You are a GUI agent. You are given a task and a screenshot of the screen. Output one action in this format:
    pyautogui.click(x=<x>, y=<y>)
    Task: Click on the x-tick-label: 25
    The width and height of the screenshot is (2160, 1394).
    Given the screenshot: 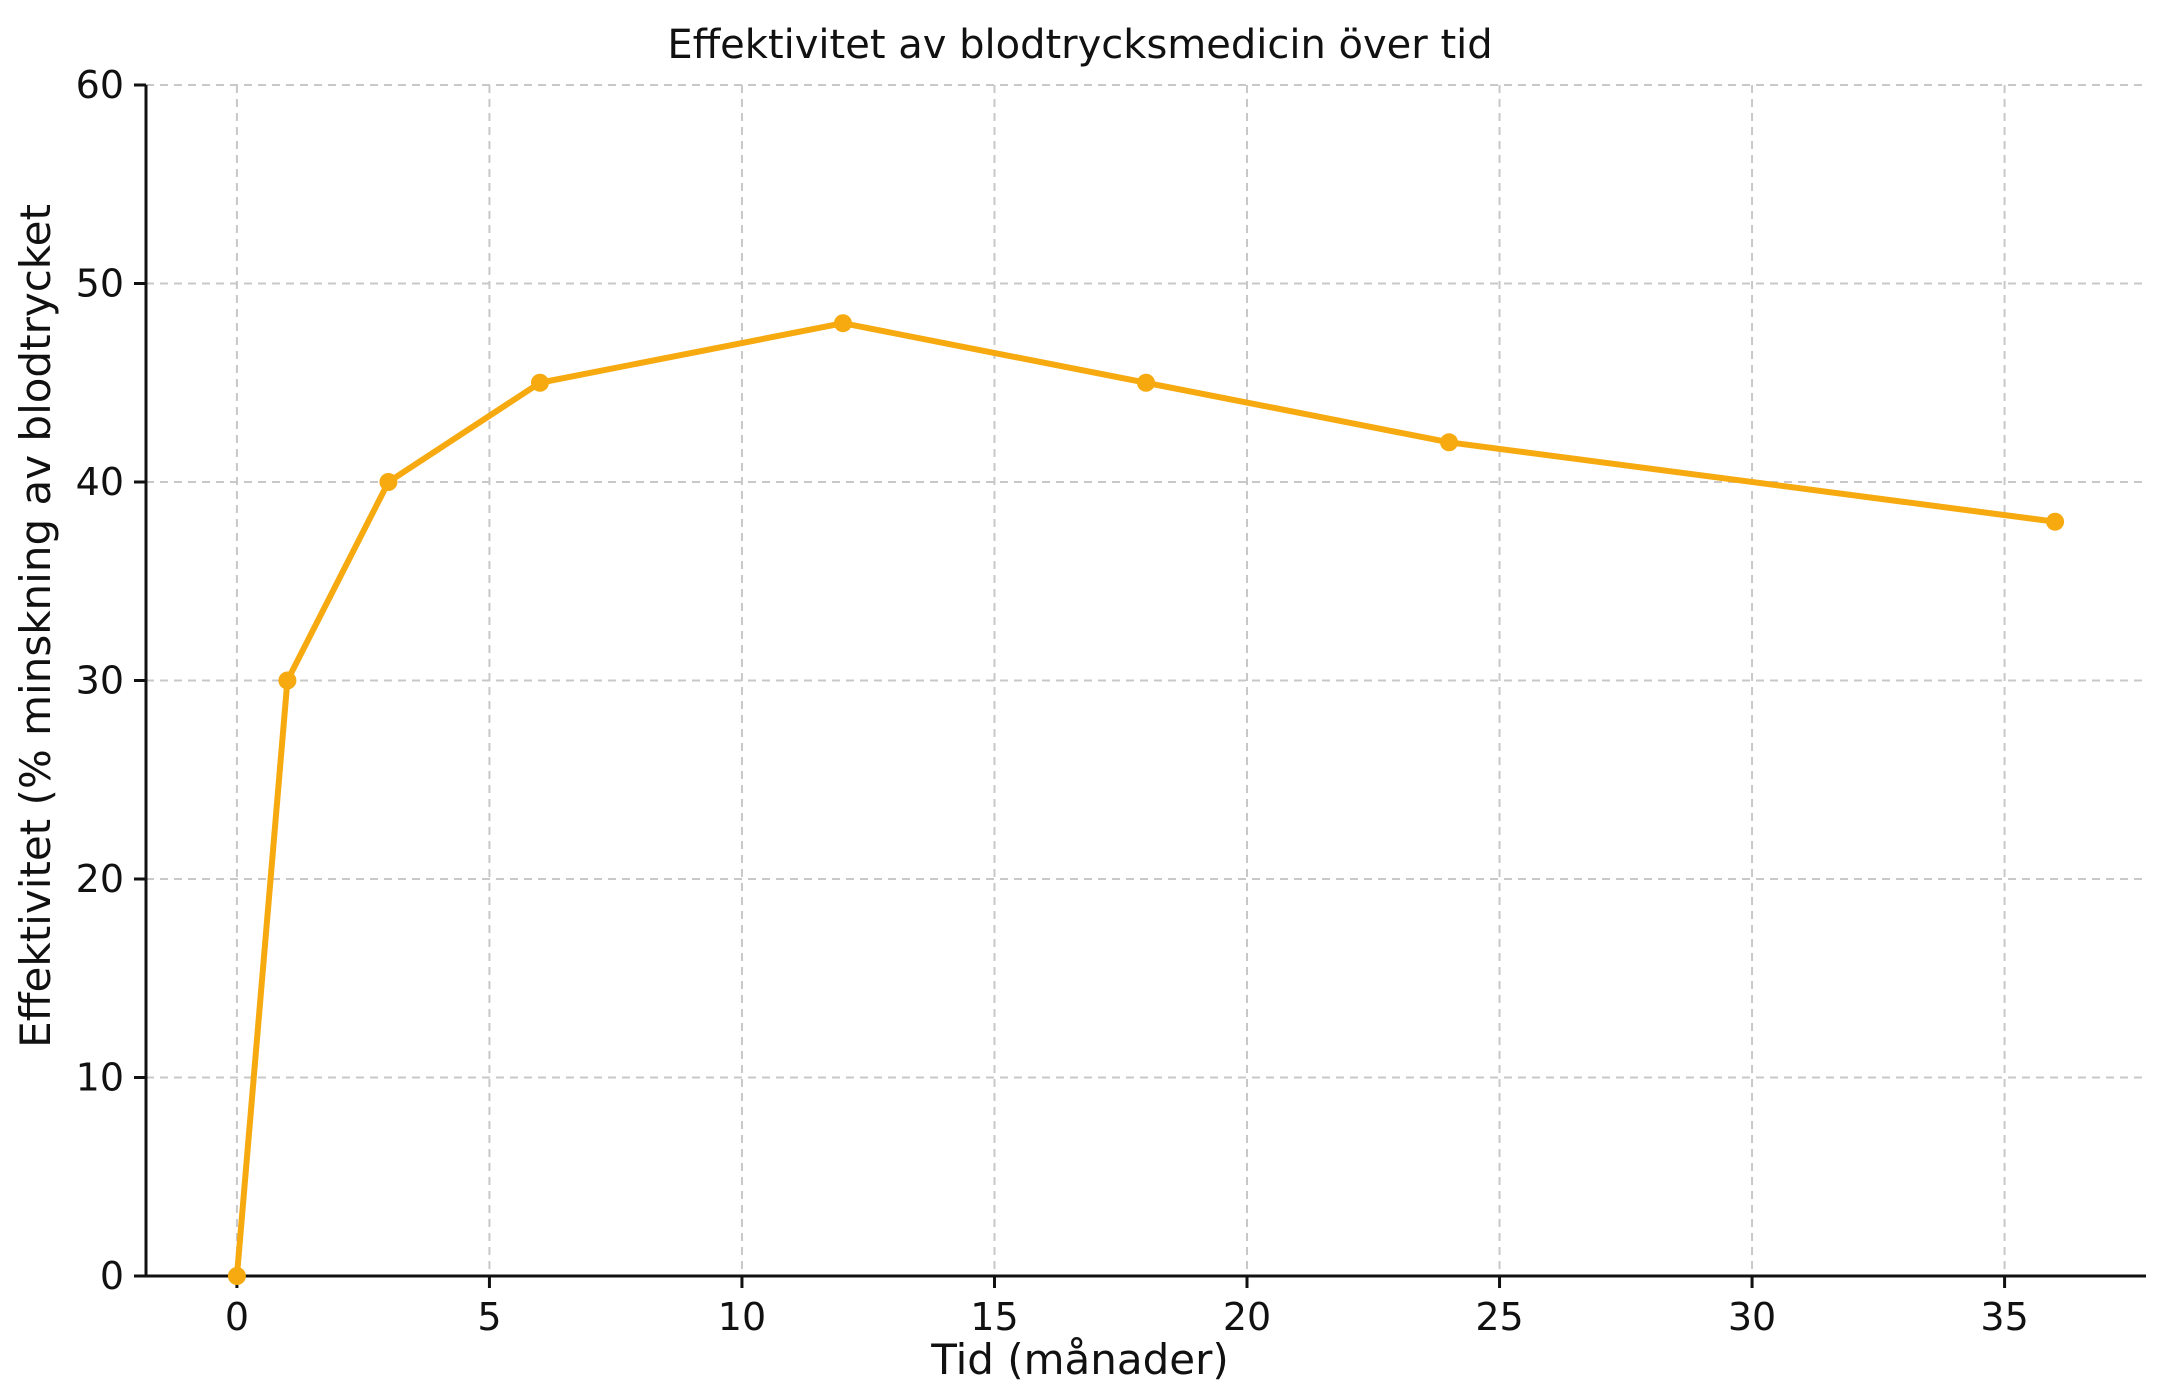 What is the action you would take?
    pyautogui.click(x=1499, y=1317)
    